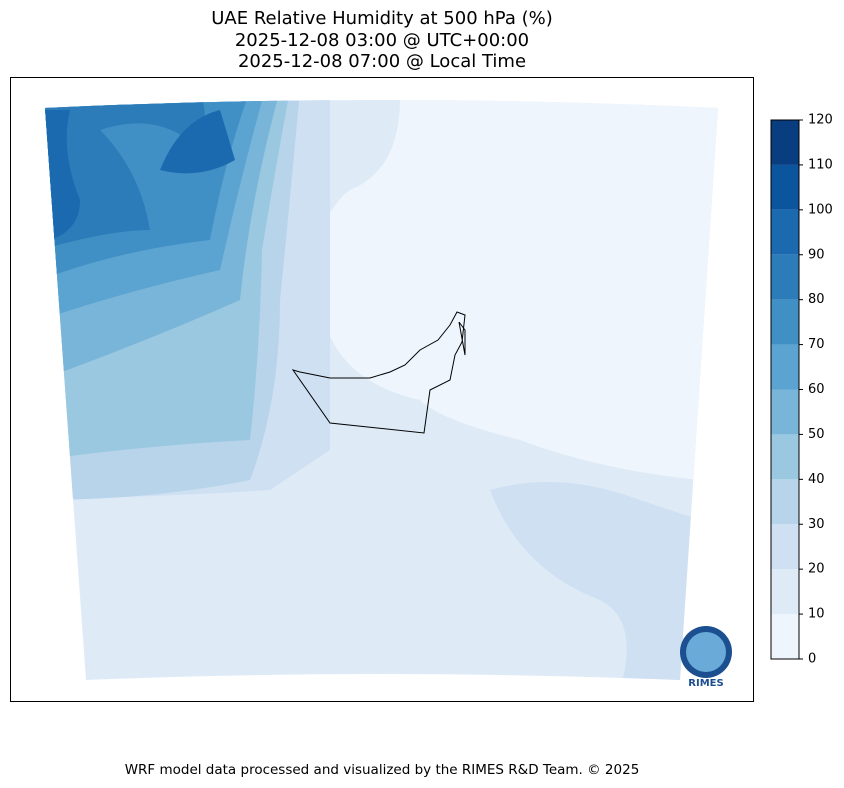 The width and height of the screenshot is (844, 788). I want to click on colorbar-tick-label: 60, so click(816, 389).